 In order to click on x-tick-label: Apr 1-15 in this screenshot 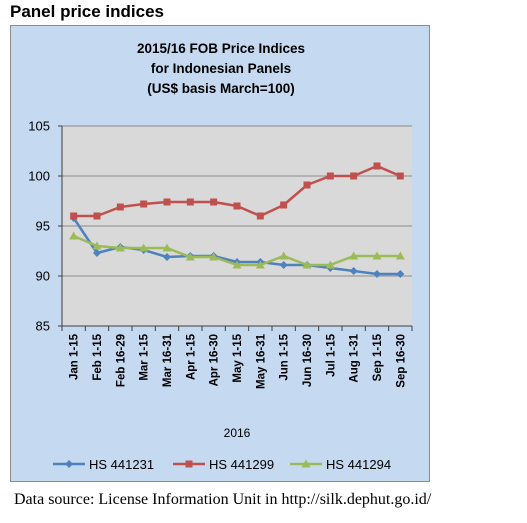, I will do `click(191, 356)`.